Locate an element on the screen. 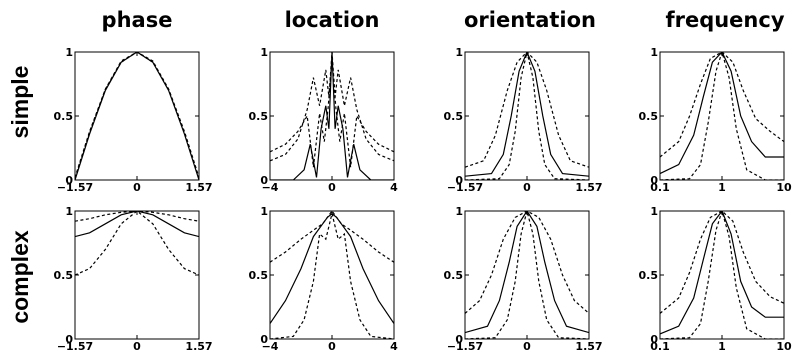  subplot-complex-location: −4 0 400.51 is located at coordinates (324, 279).